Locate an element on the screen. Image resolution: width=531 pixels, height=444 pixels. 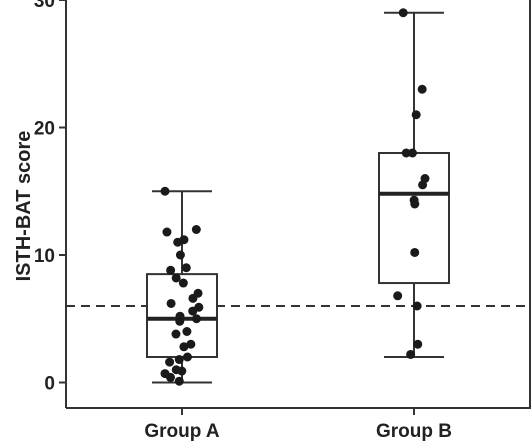
iqr-box is located at coordinates (414, 218).